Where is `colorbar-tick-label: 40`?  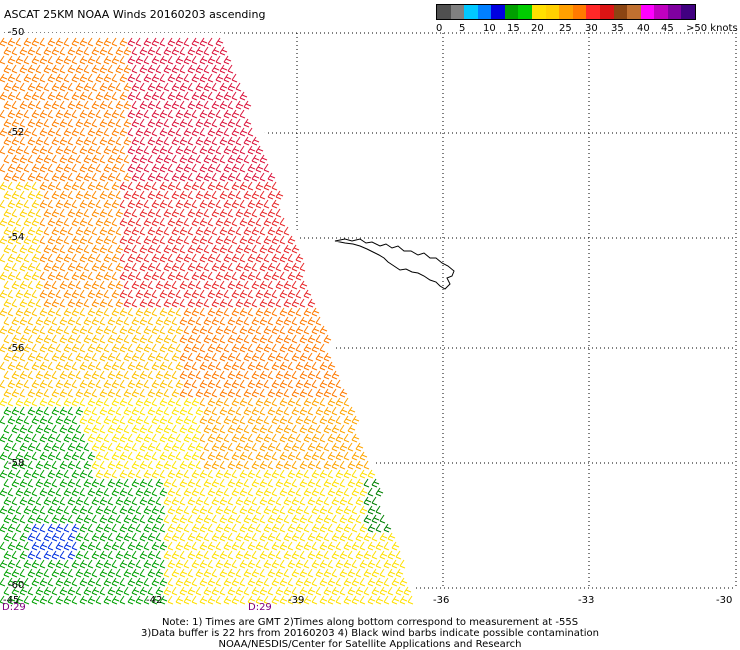 colorbar-tick-label: 40 is located at coordinates (643, 28).